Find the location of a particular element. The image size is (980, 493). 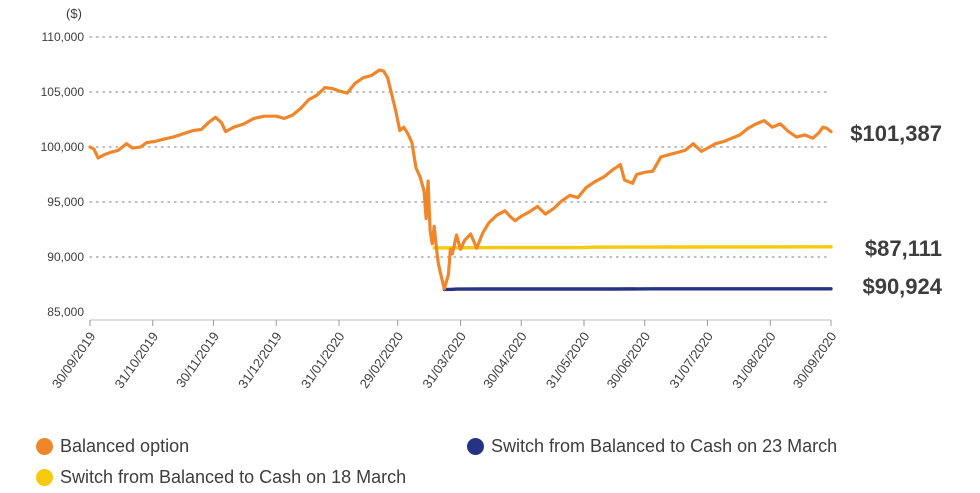

x-tick-label: 30/11/2019 is located at coordinates (197, 359).